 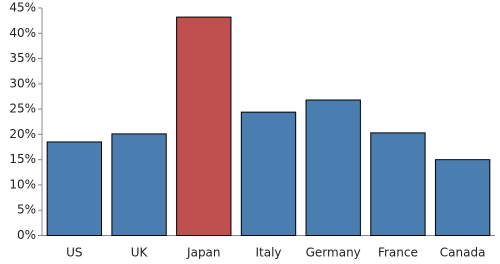 What do you see at coordinates (74, 253) in the screenshot?
I see `x-tick-label: US` at bounding box center [74, 253].